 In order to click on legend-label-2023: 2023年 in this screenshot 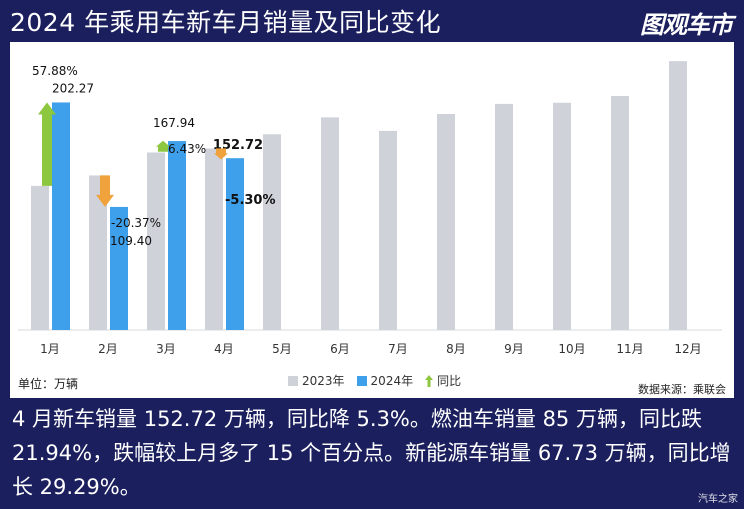, I will do `click(323, 381)`.